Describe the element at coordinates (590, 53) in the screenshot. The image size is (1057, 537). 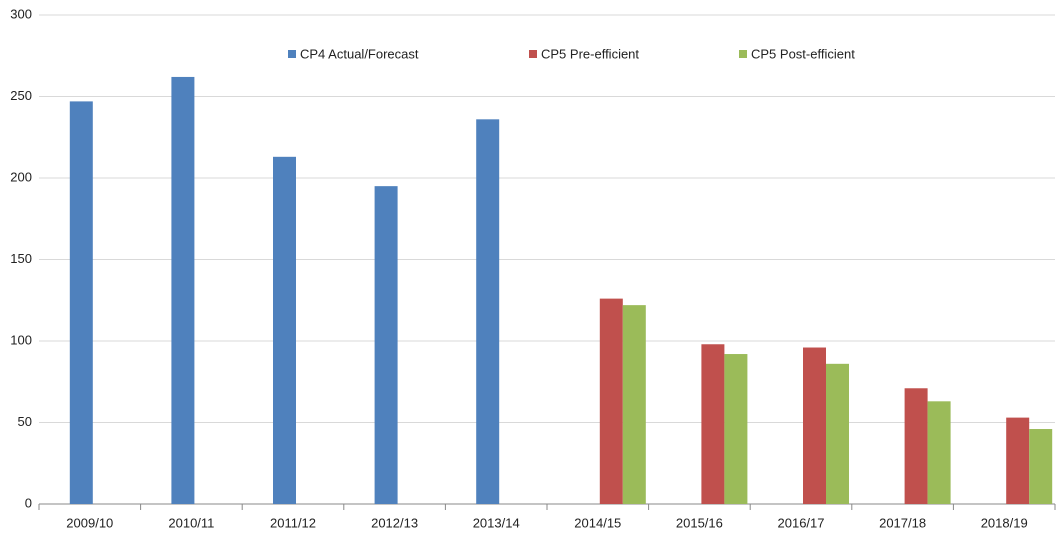
I see `legend-label: CP5 Pre-efficient` at that location.